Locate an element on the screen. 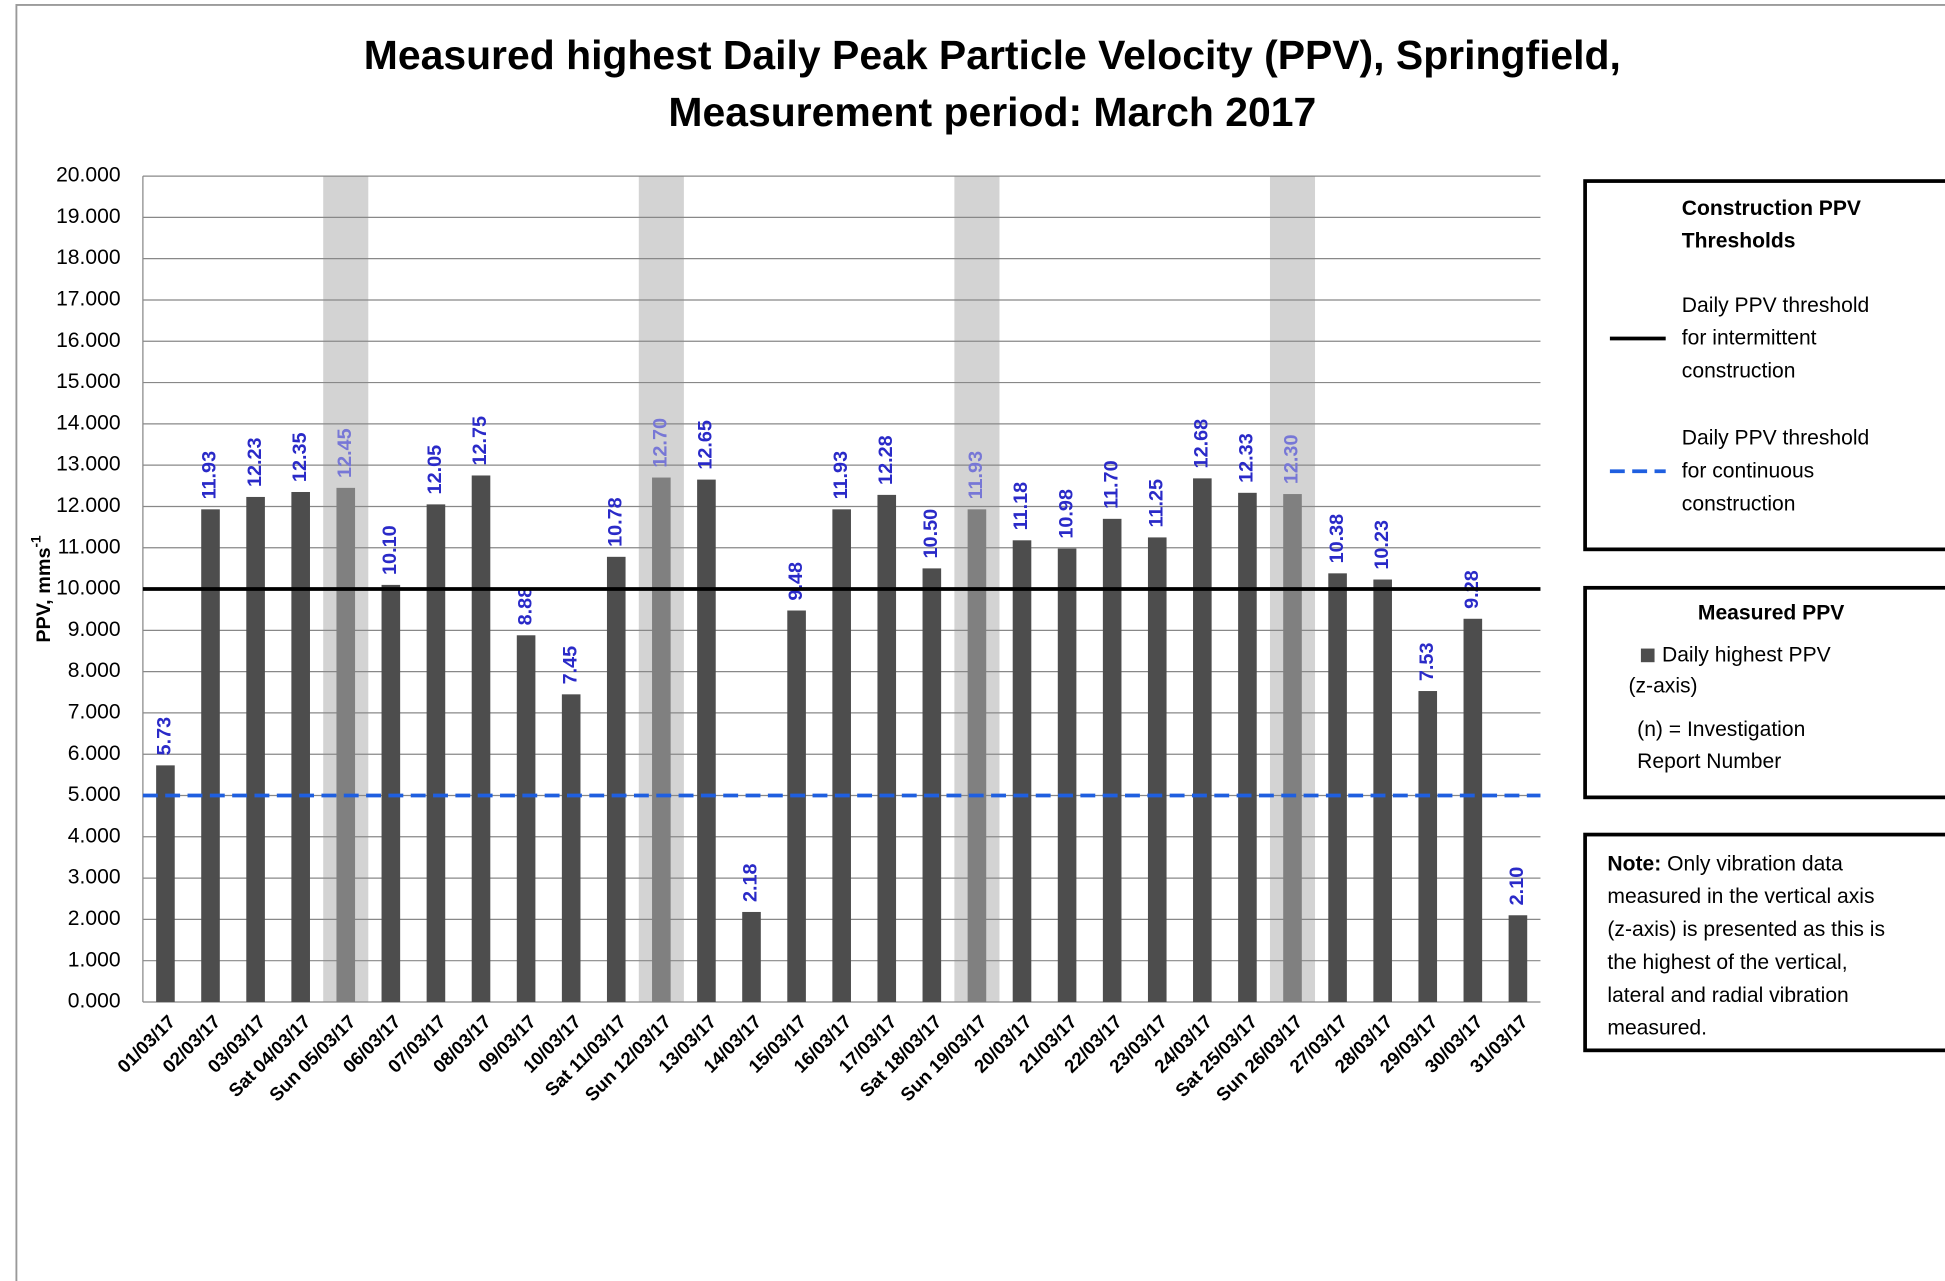 The image size is (1945, 1281). note-text: measured. is located at coordinates (1657, 1027).